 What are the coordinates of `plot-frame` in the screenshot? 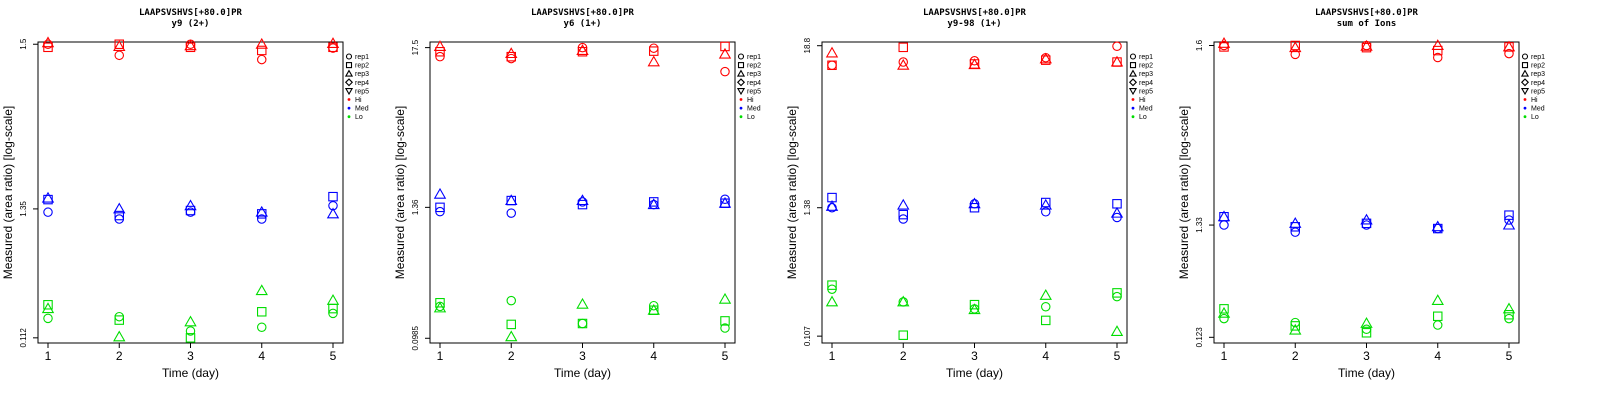 It's located at (1366, 192).